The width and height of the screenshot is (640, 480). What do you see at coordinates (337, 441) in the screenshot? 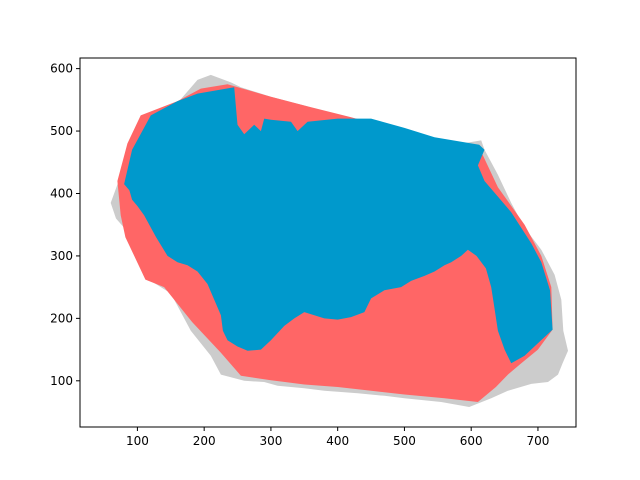
I see `x-tick-label: 400` at bounding box center [337, 441].